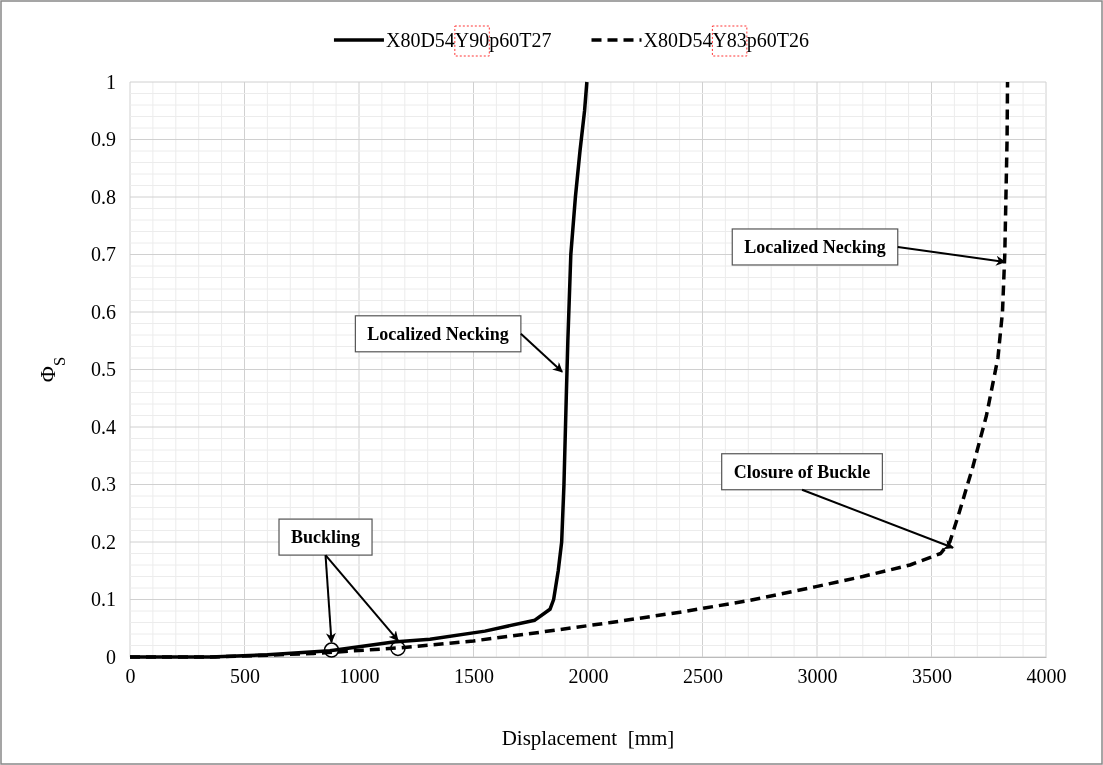  Describe the element at coordinates (103, 541) in the screenshot. I see `y-tick-label: 0.2` at that location.